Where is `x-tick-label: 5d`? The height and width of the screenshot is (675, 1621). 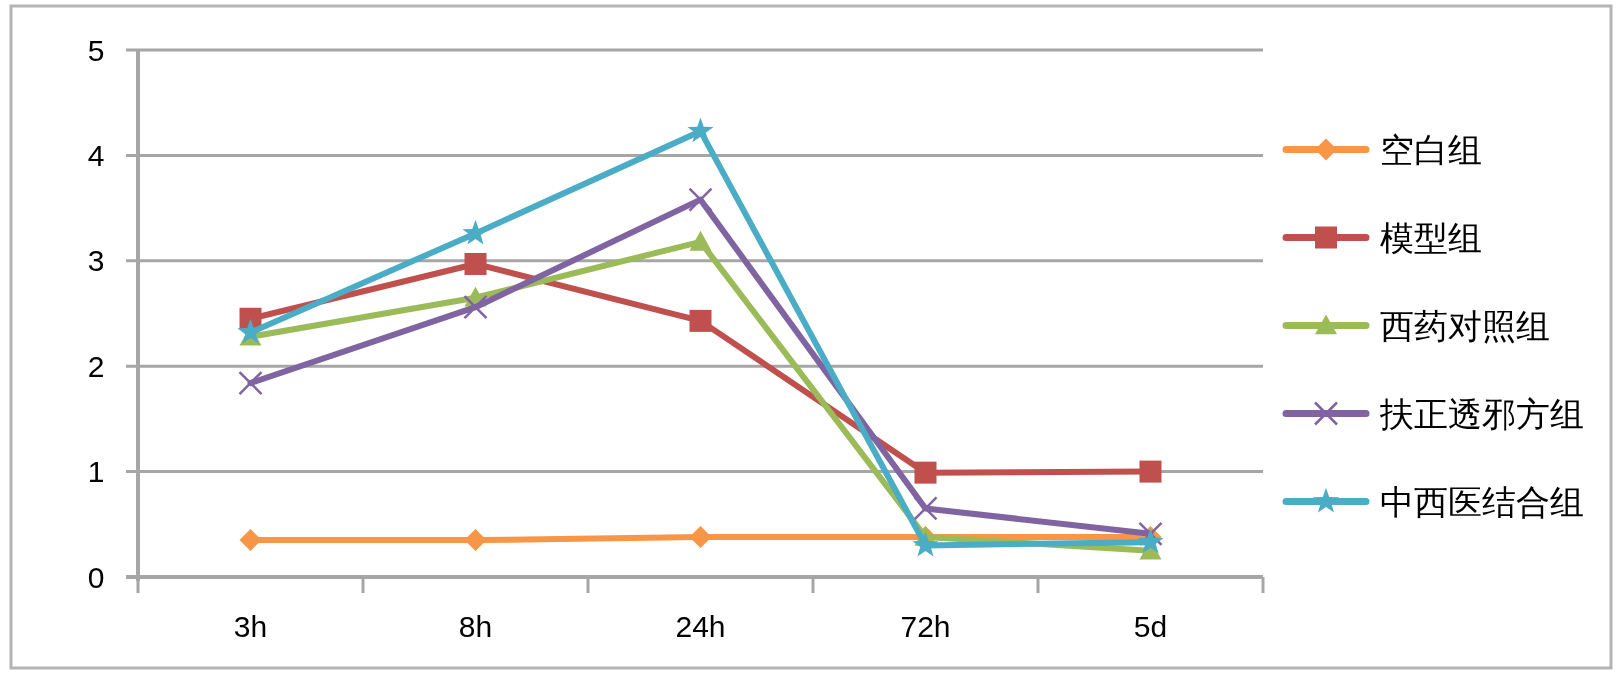
x-tick-label: 5d is located at coordinates (1150, 626).